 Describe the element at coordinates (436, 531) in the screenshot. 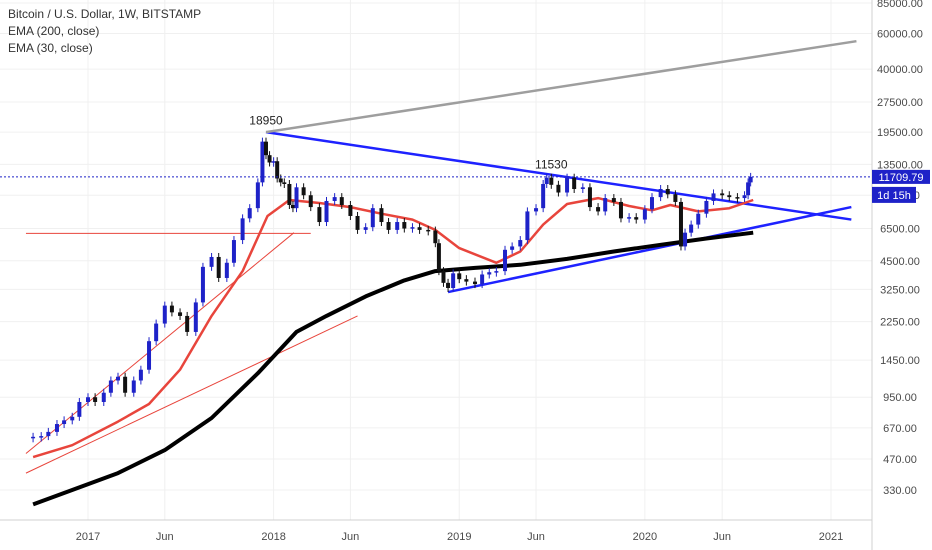

I see `x-axis: 2017 Jun 2018 Jun 2019 Jun 2020 Jun 2021` at that location.